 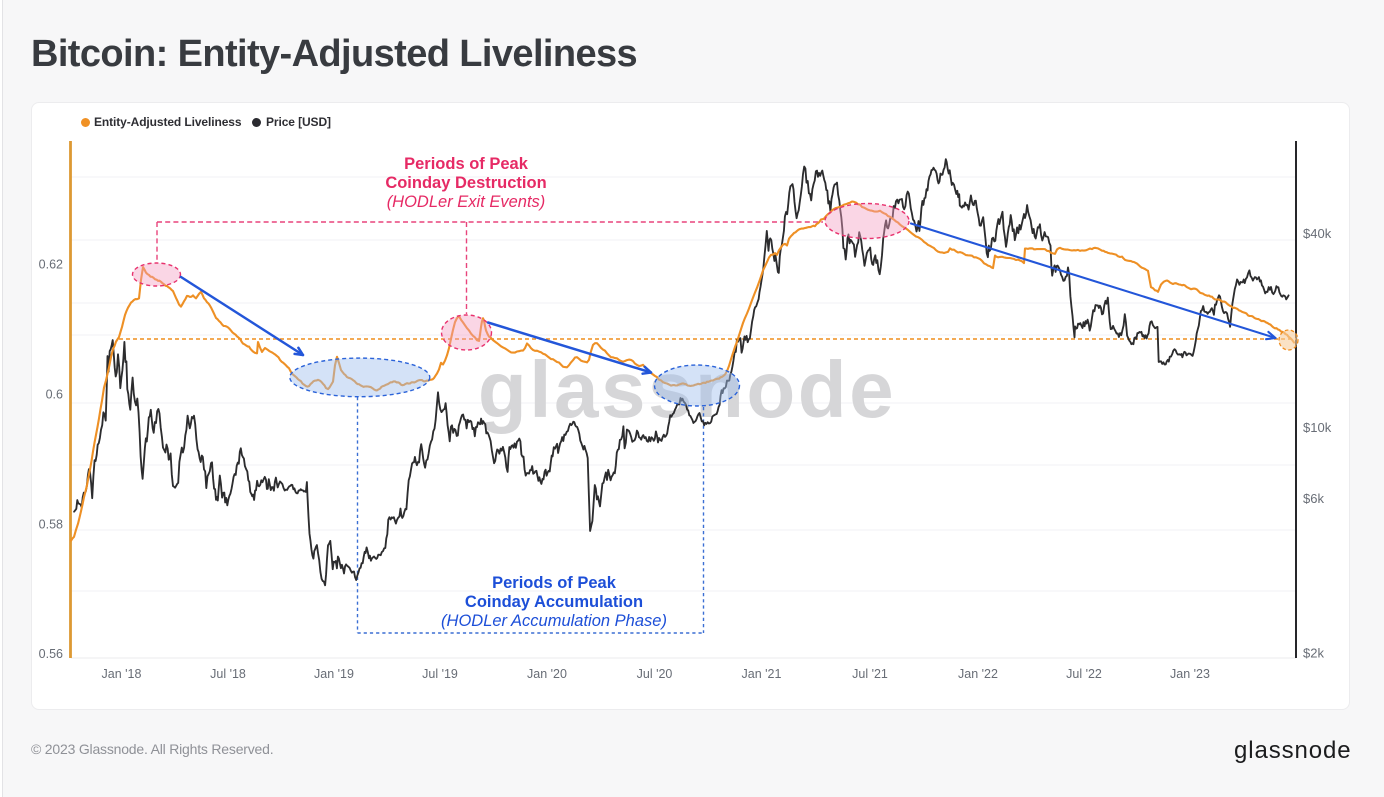 I want to click on svg-text: Jan '18, so click(x=122, y=674).